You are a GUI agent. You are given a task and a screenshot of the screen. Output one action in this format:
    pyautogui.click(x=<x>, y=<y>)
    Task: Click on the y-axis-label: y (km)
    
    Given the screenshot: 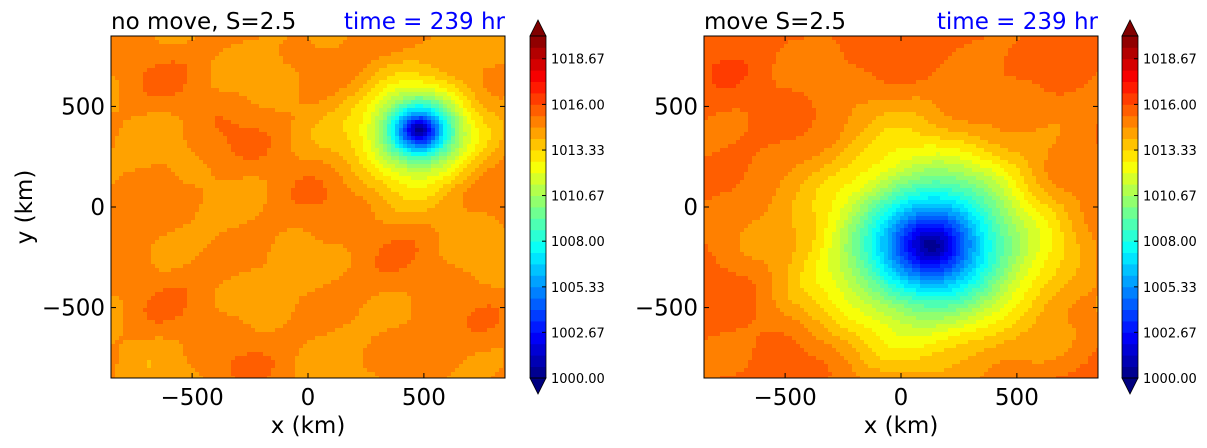 What is the action you would take?
    pyautogui.click(x=25, y=207)
    